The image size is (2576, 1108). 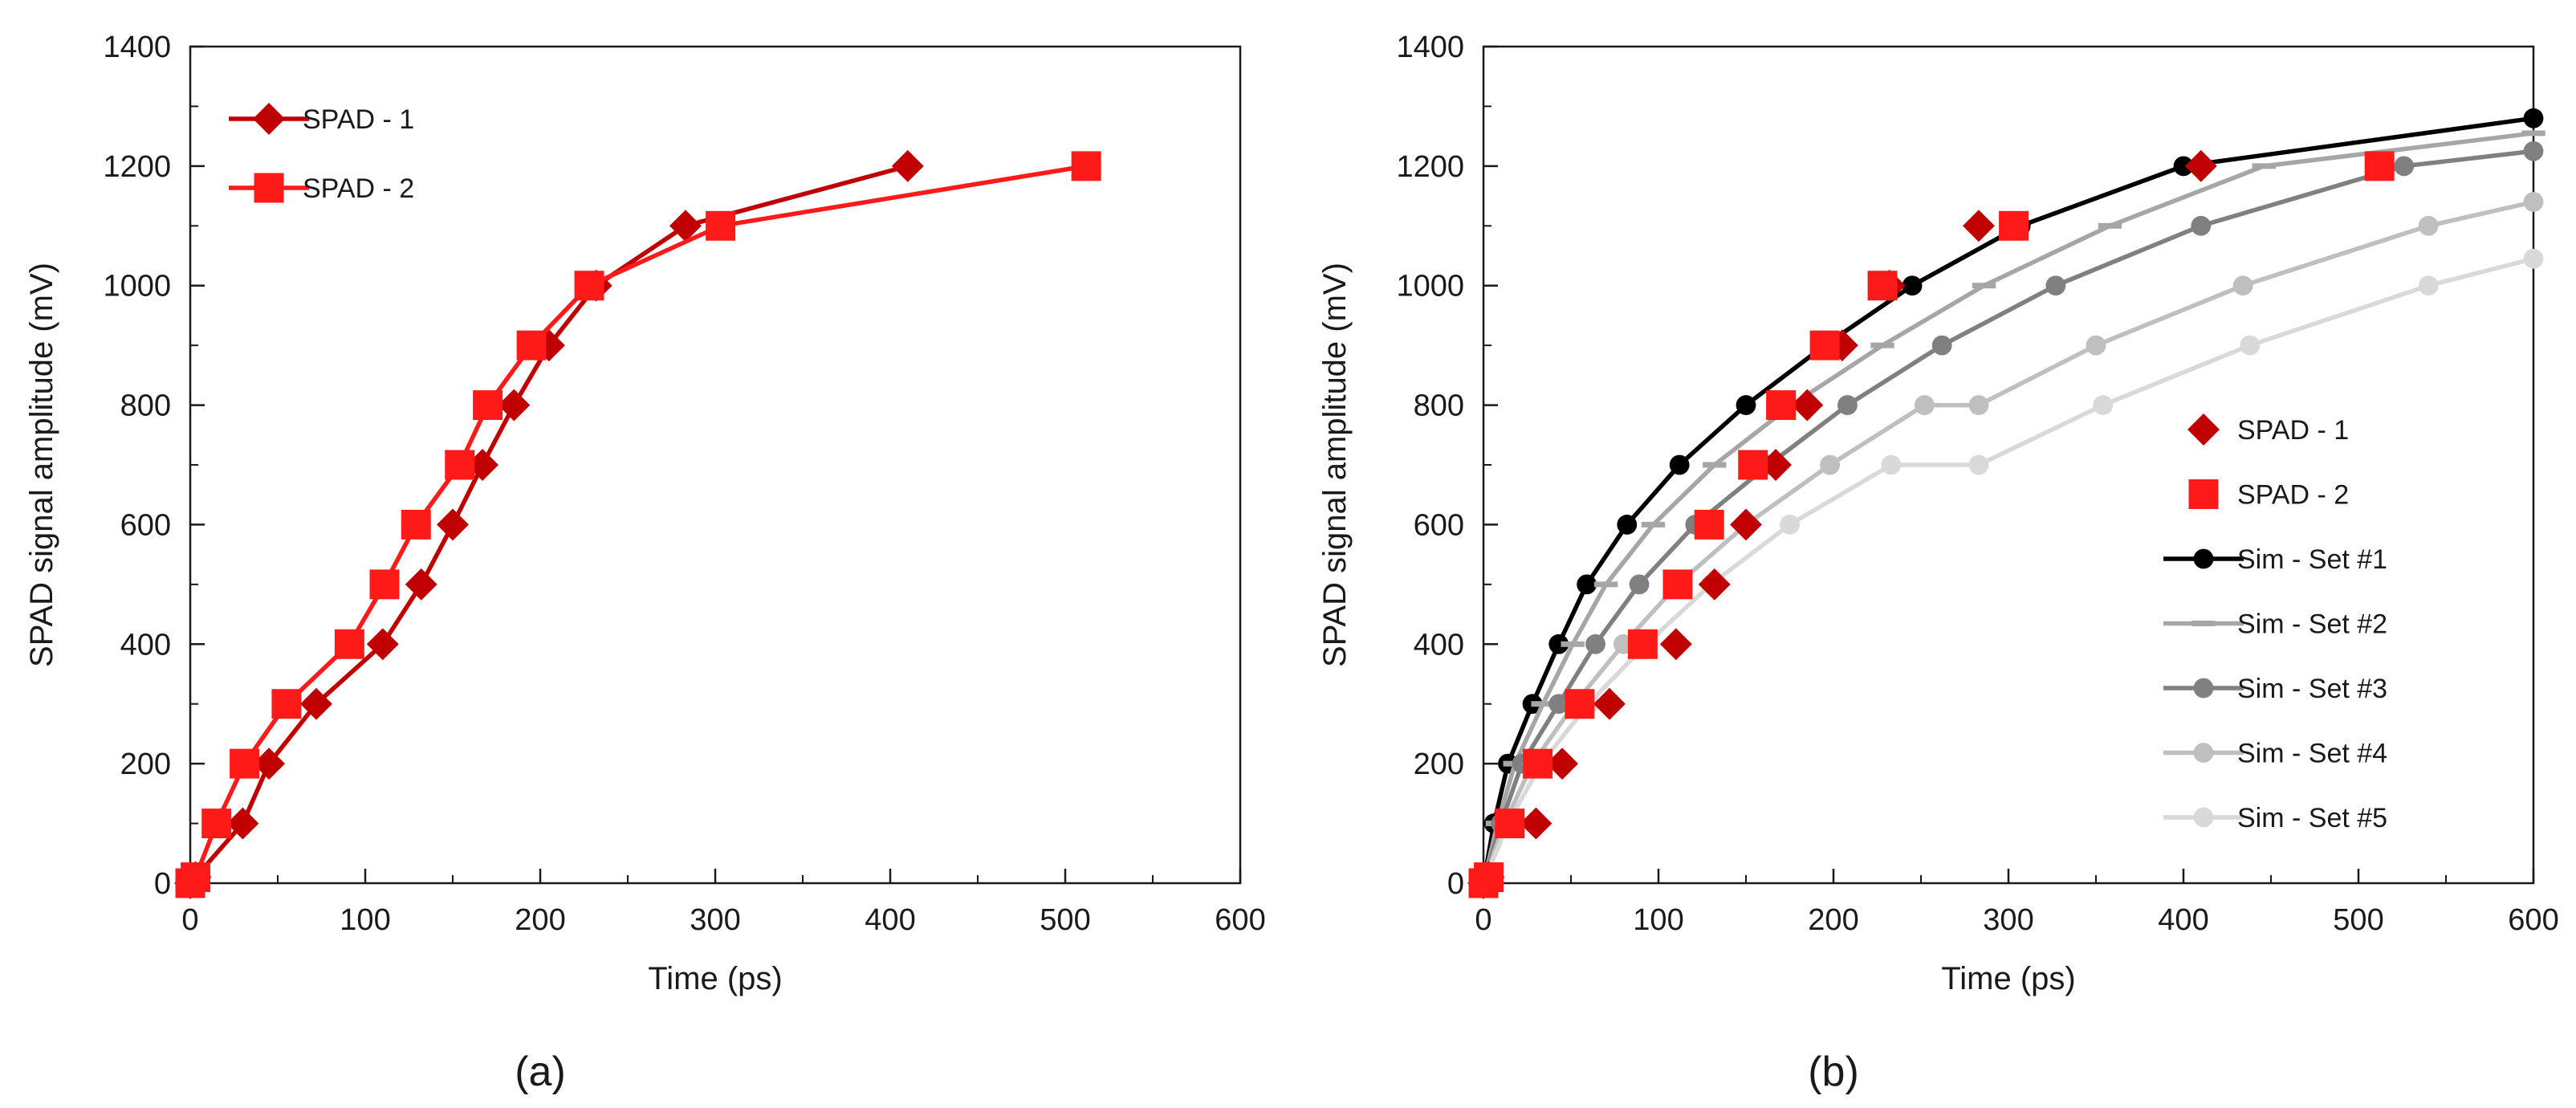 What do you see at coordinates (1658, 920) in the screenshot?
I see `x-tick-label: 100` at bounding box center [1658, 920].